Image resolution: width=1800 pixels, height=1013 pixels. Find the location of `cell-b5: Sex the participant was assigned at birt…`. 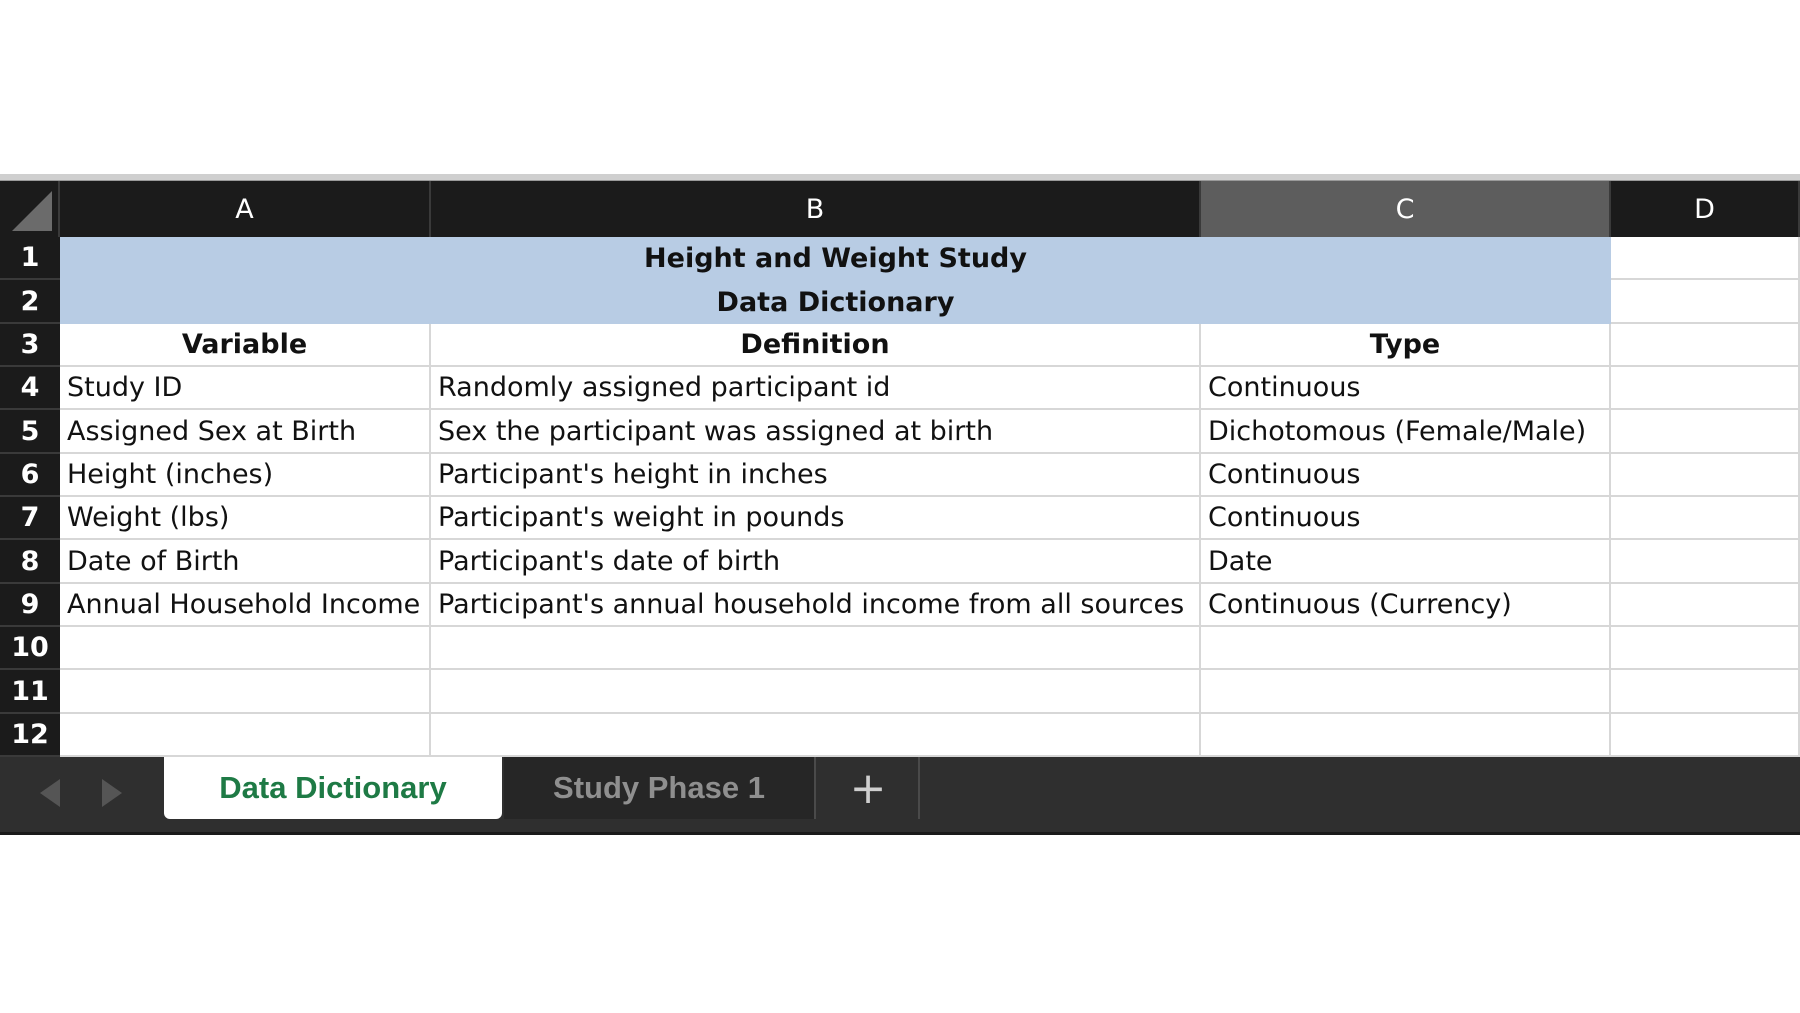

cell-b5: Sex the participant was assigned at birt… is located at coordinates (816, 432).